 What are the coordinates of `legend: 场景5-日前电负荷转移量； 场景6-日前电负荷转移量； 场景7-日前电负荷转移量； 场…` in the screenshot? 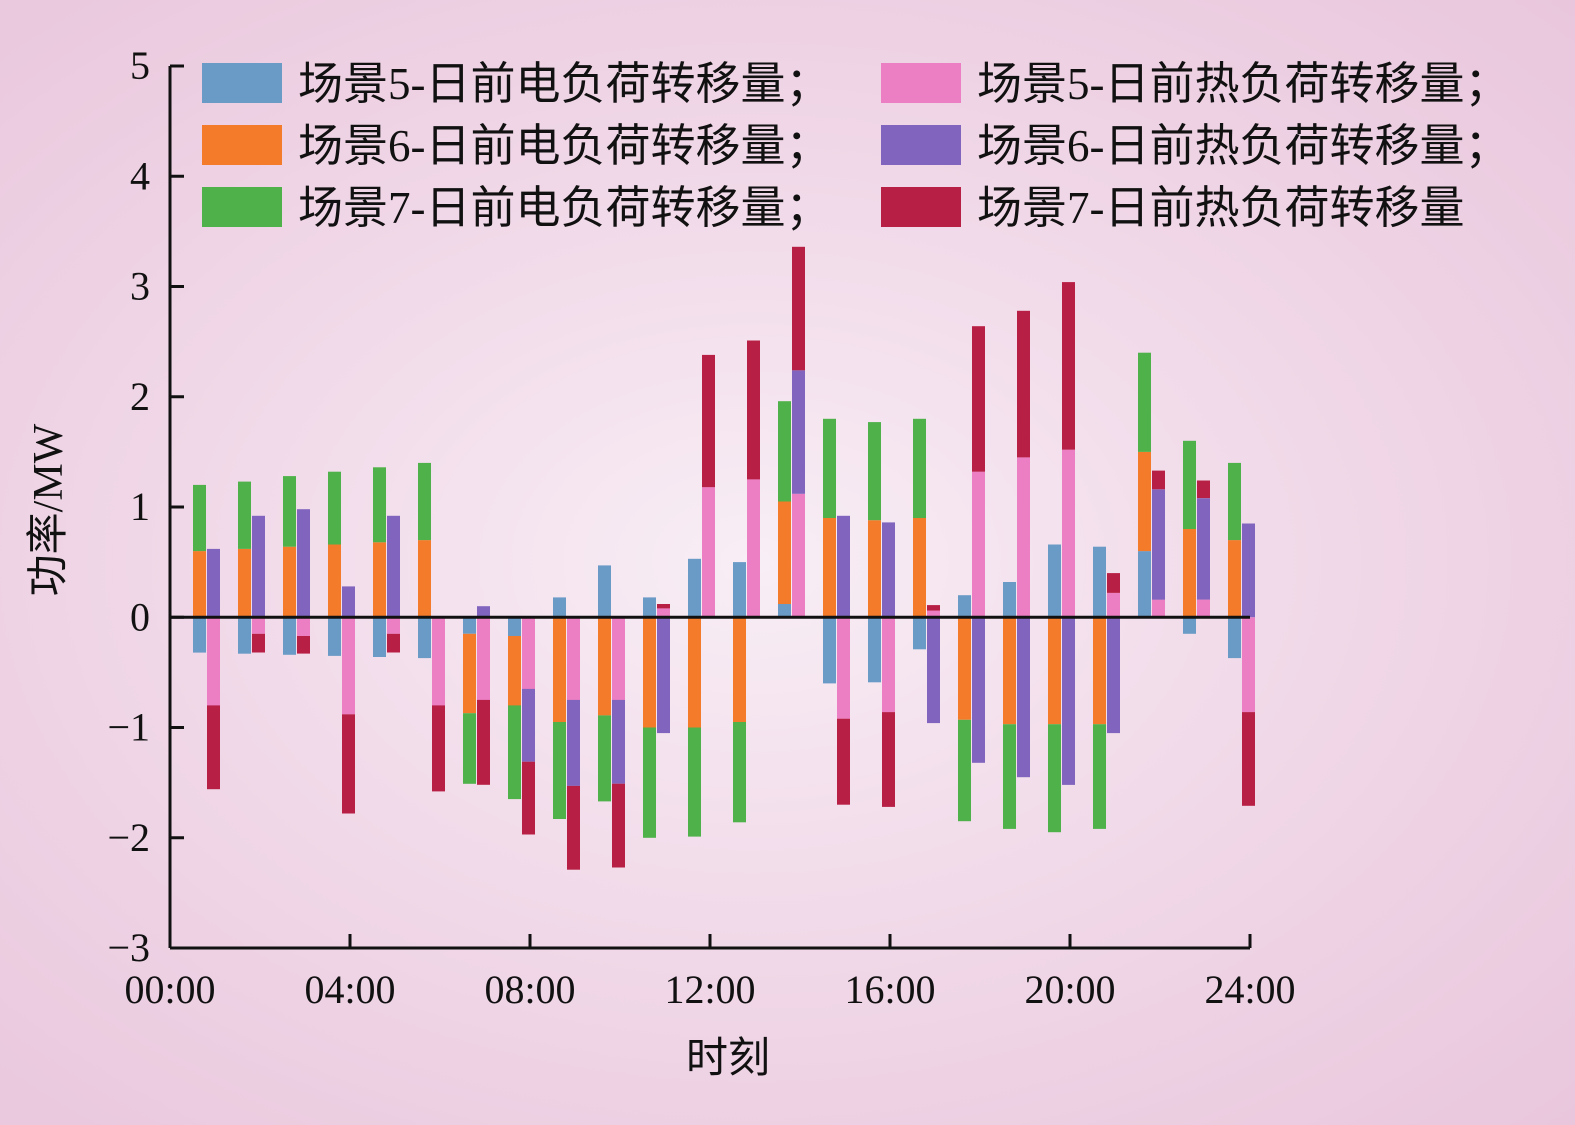 It's located at (856, 146).